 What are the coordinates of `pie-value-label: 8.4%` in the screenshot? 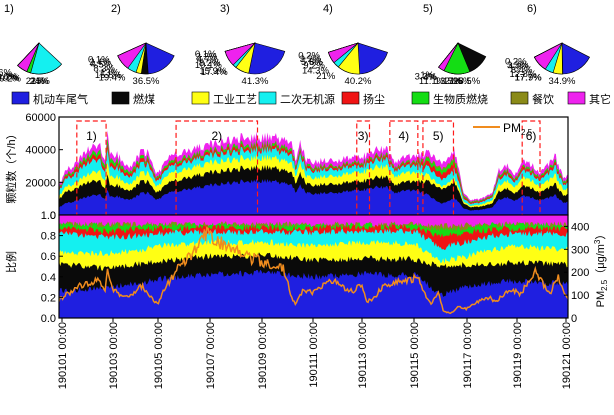 It's located at (522, 70).